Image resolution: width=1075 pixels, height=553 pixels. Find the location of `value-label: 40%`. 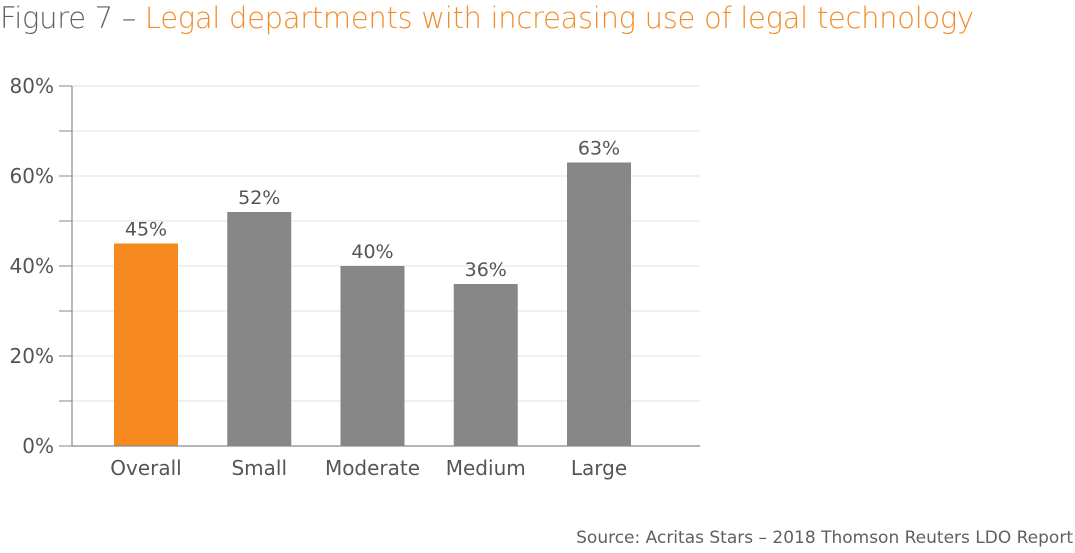

value-label: 40% is located at coordinates (372, 252).